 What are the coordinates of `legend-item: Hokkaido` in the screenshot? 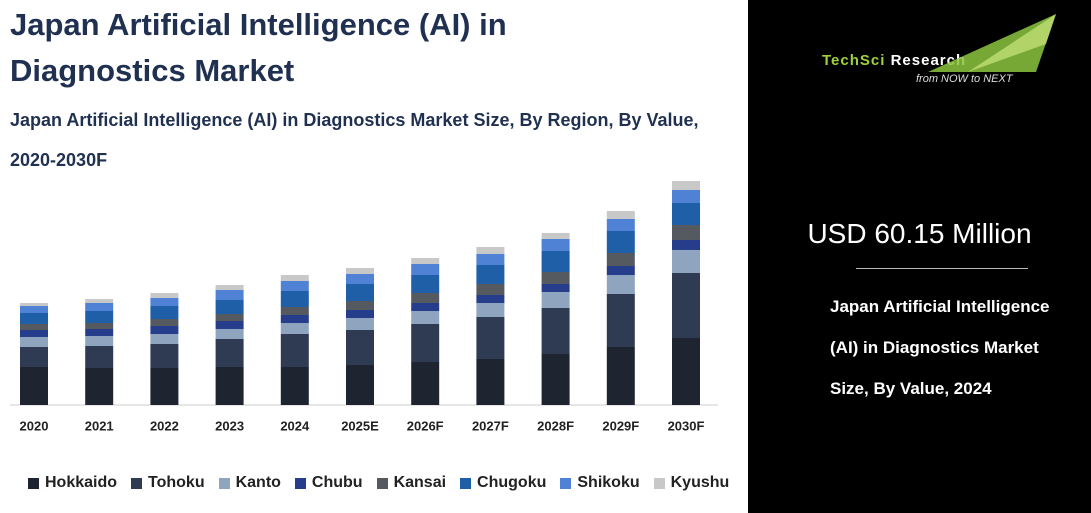 It's located at (72, 483).